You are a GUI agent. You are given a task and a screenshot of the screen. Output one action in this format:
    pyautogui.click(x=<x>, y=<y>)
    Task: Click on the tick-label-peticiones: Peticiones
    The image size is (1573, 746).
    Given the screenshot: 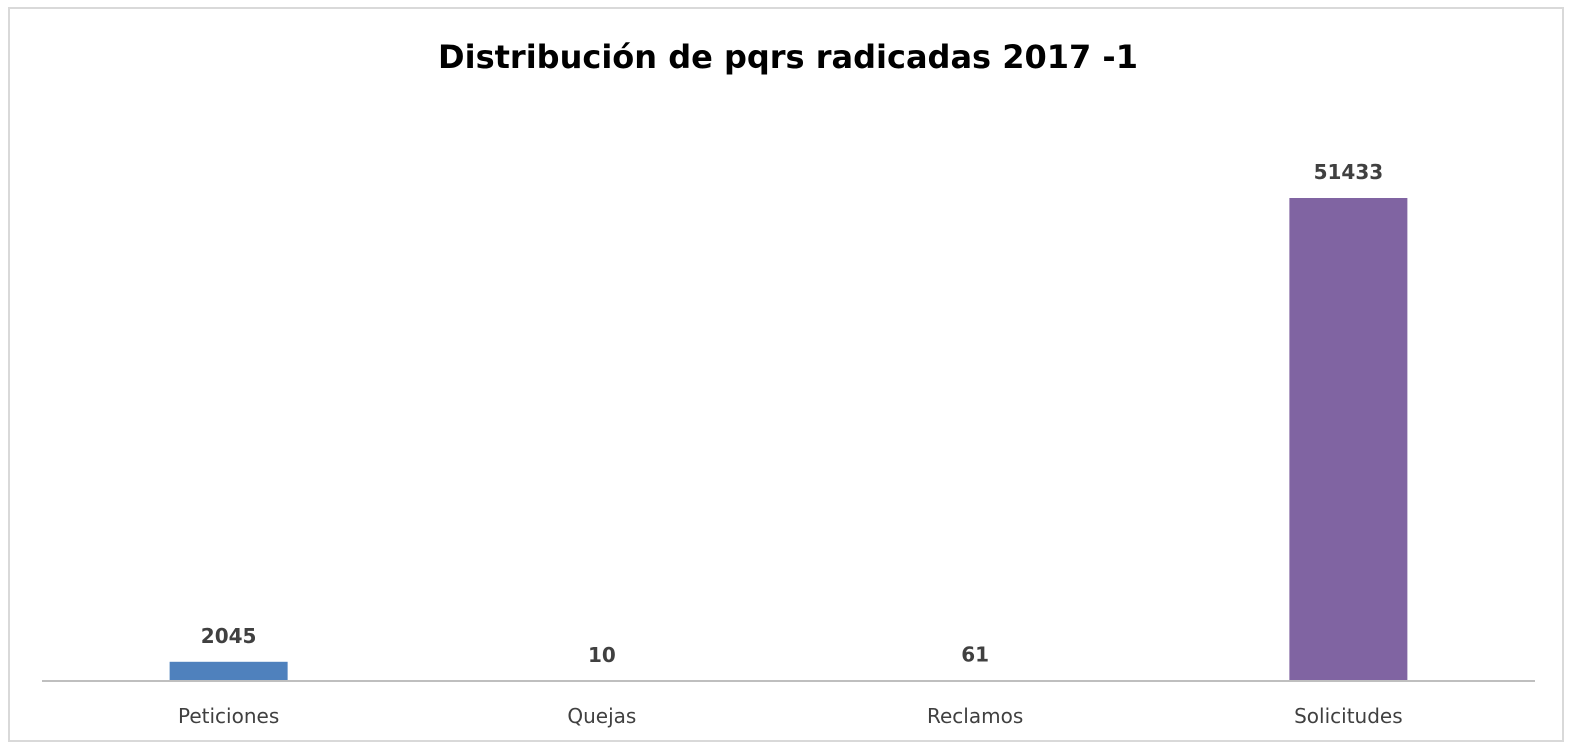 What is the action you would take?
    pyautogui.click(x=228, y=716)
    